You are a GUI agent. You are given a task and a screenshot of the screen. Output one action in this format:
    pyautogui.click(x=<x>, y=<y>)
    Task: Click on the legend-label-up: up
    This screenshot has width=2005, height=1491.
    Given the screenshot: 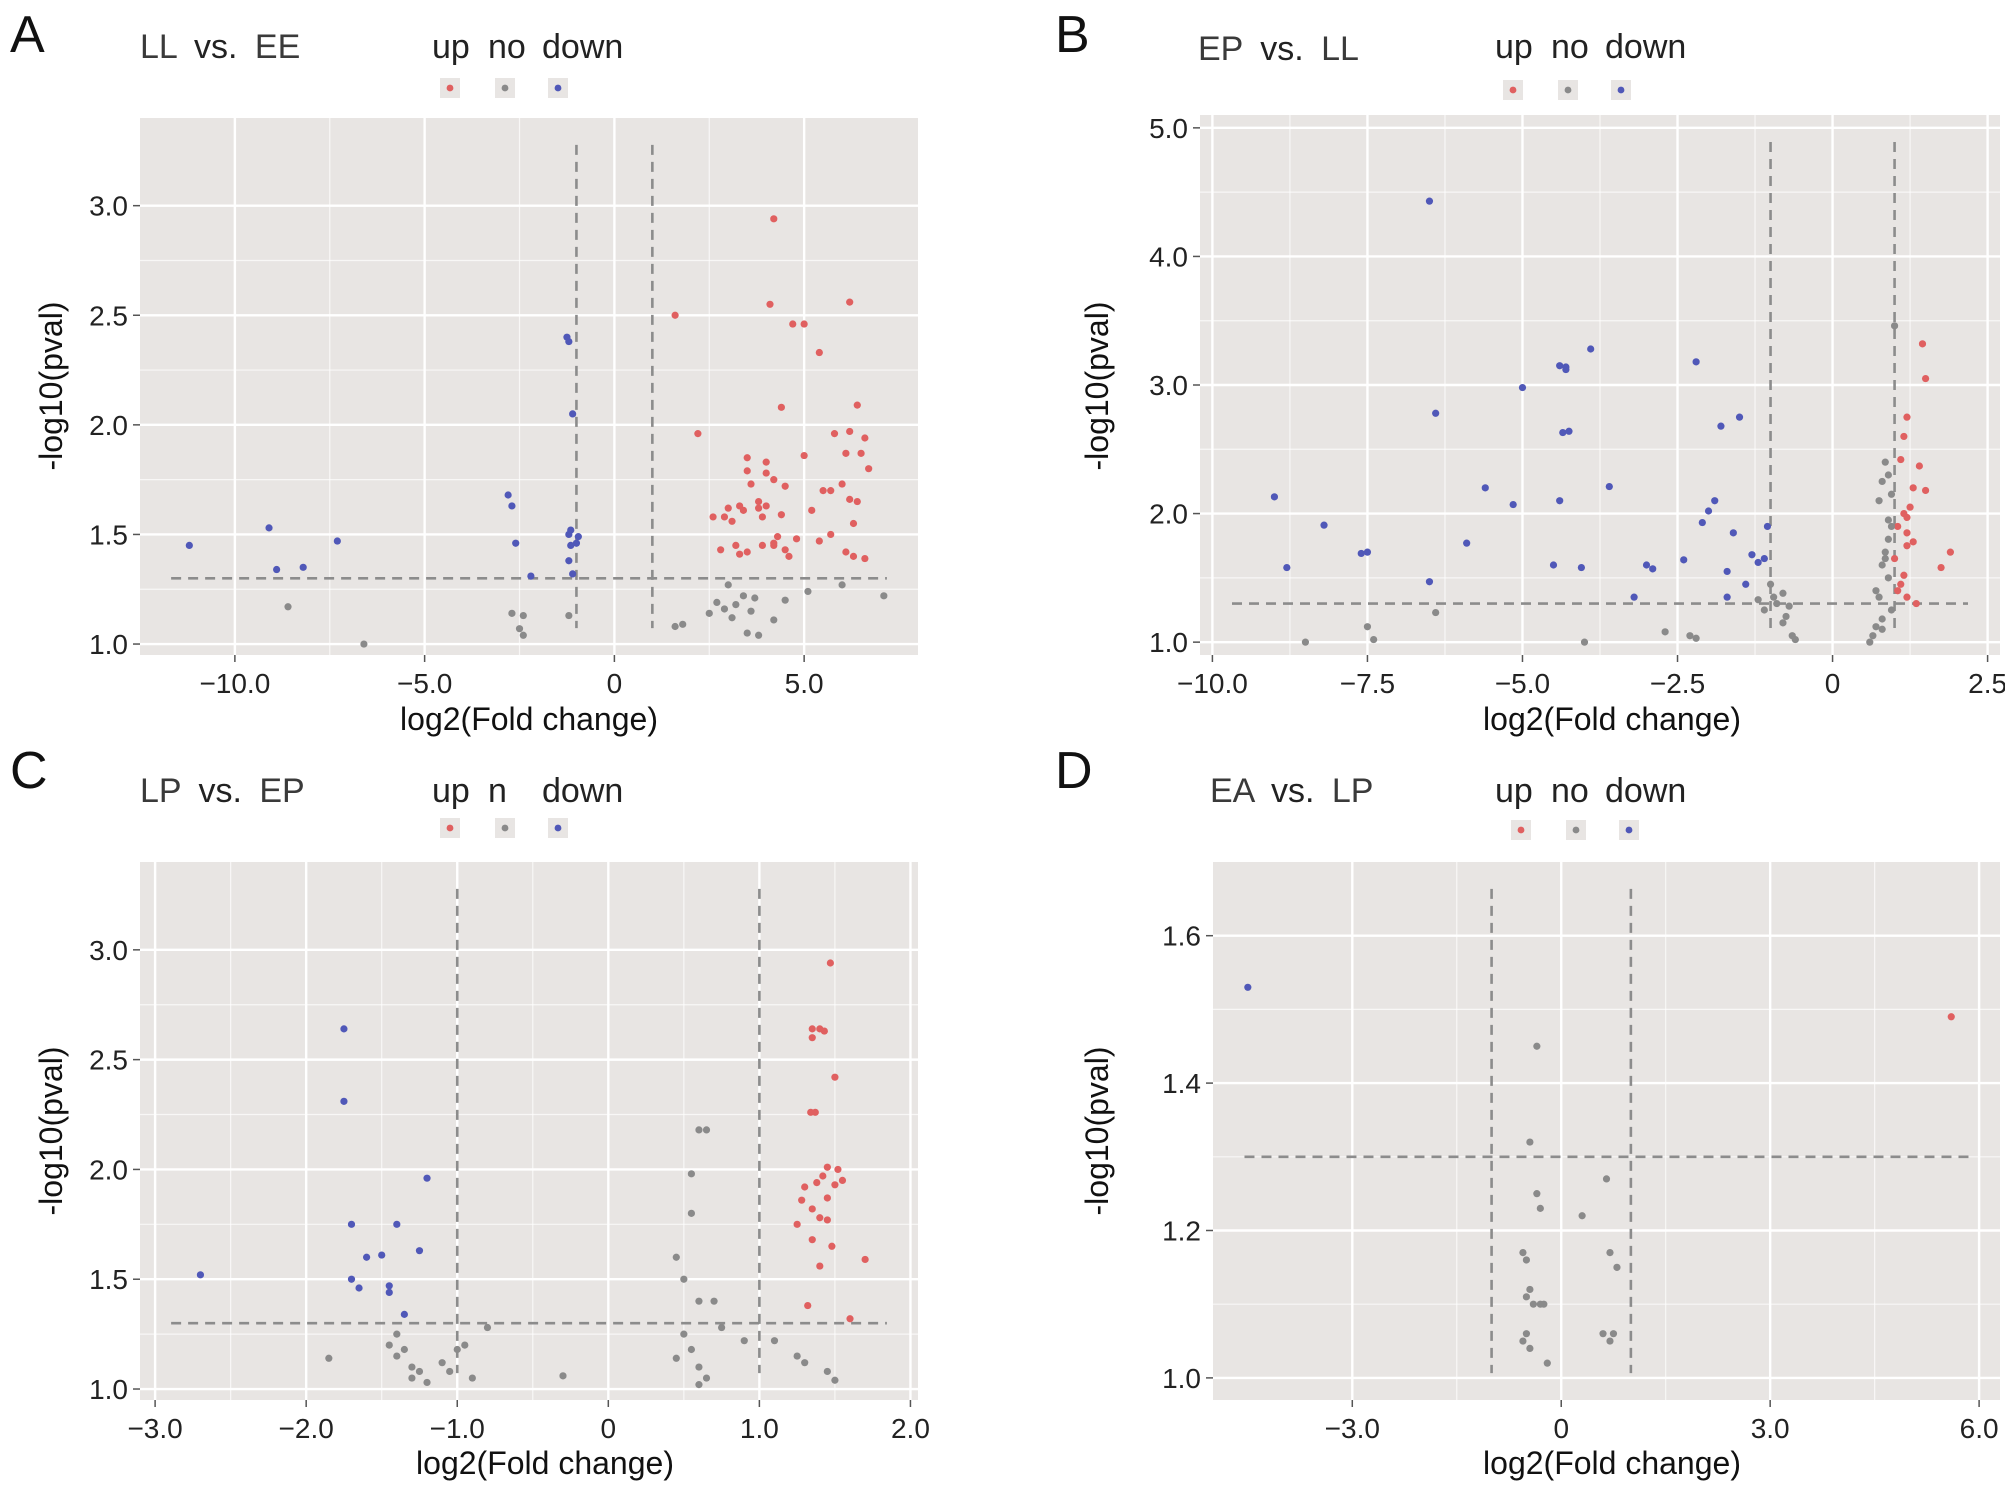 What is the action you would take?
    pyautogui.click(x=1514, y=47)
    